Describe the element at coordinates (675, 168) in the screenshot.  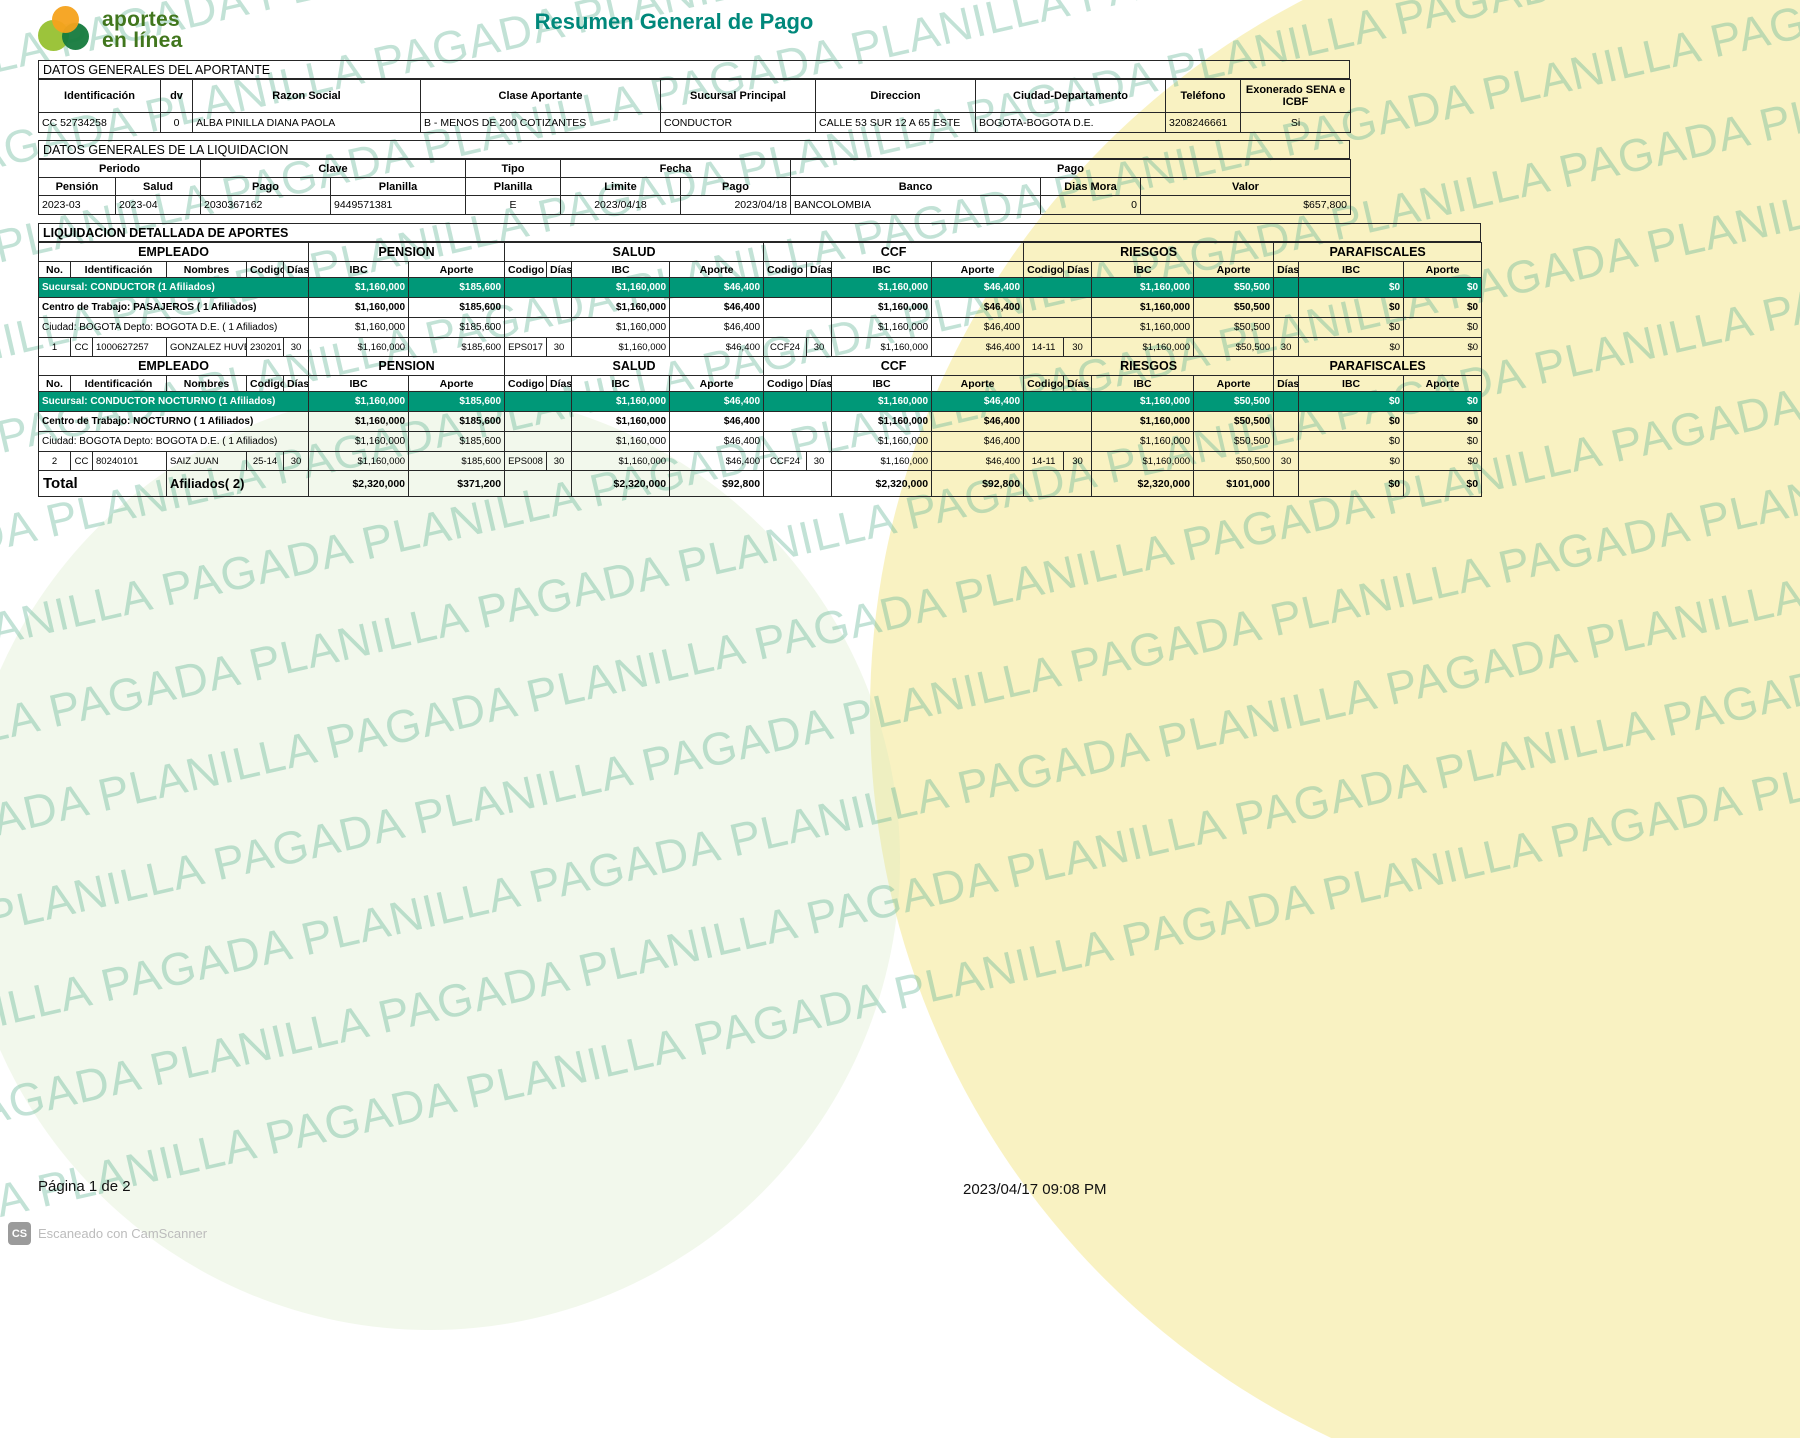
I see `group-fecha: Fecha` at that location.